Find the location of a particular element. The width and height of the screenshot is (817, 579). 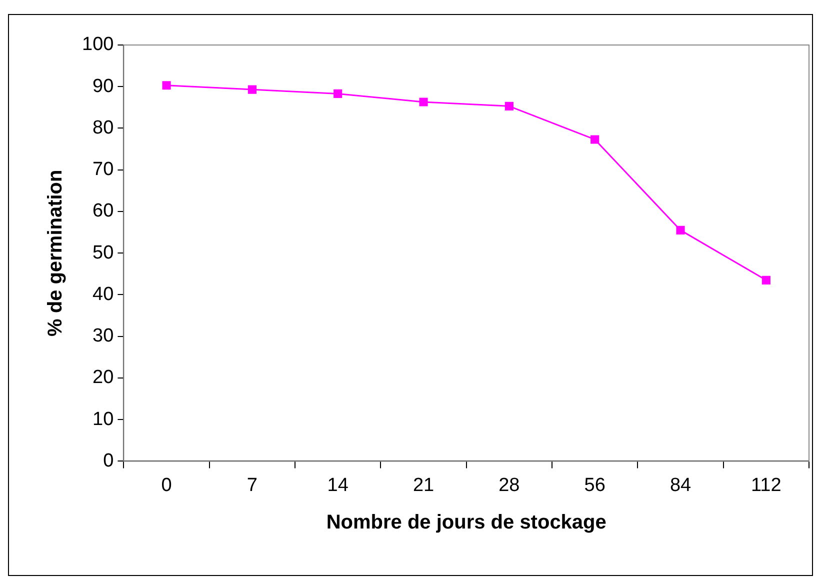

y-tick-label: 30 is located at coordinates (103, 336).